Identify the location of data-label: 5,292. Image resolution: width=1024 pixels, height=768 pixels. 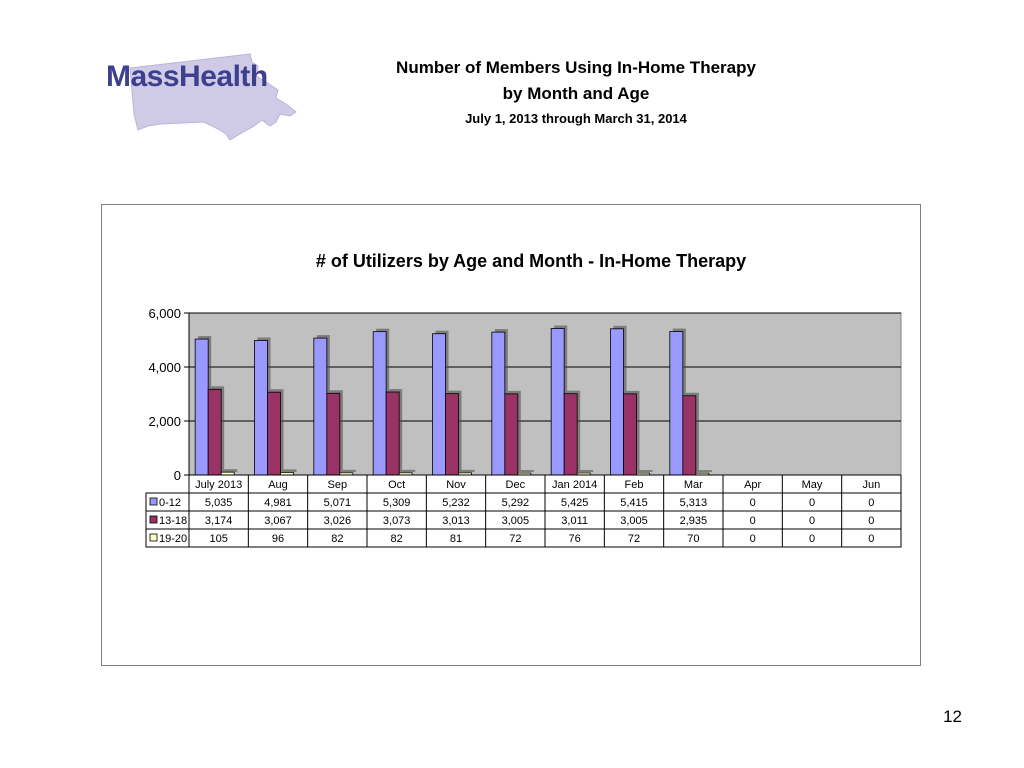
(516, 503).